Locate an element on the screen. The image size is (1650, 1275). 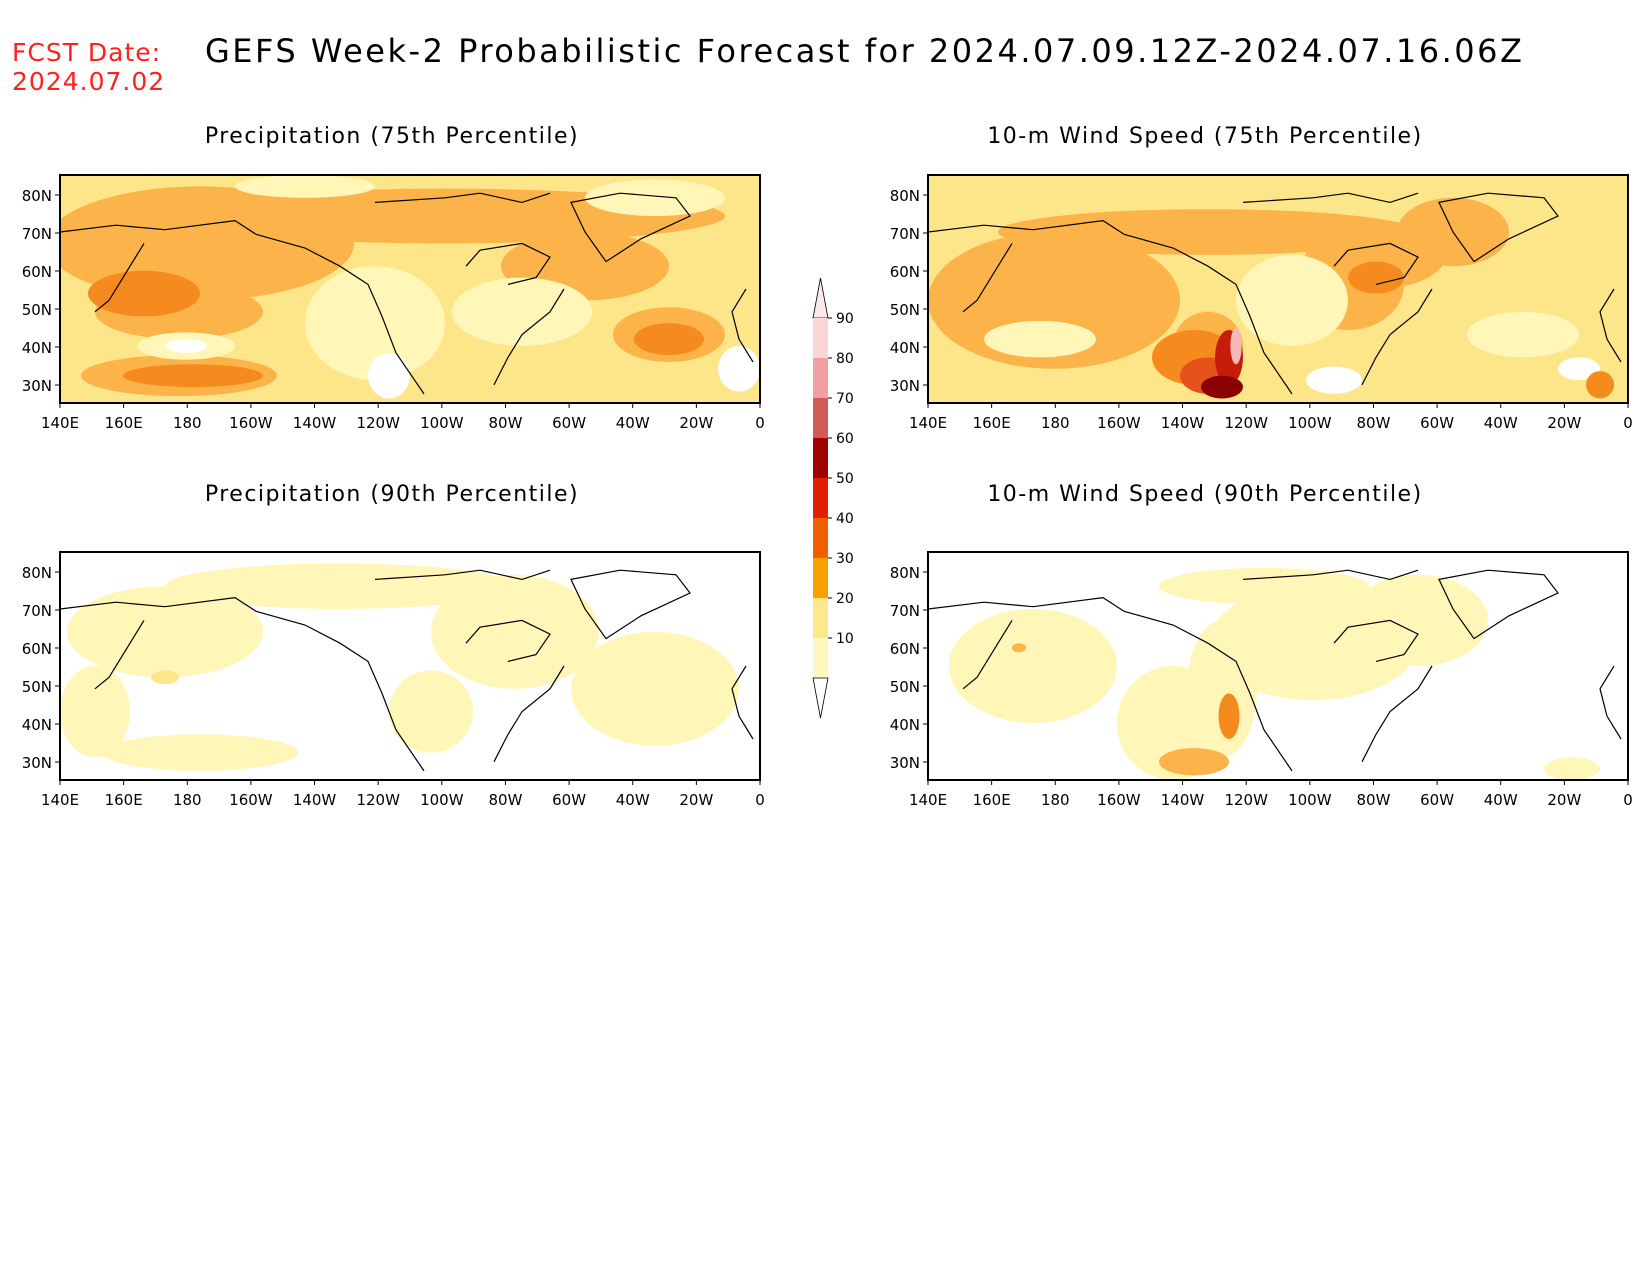
colorbar-label: 50 is located at coordinates (845, 479).